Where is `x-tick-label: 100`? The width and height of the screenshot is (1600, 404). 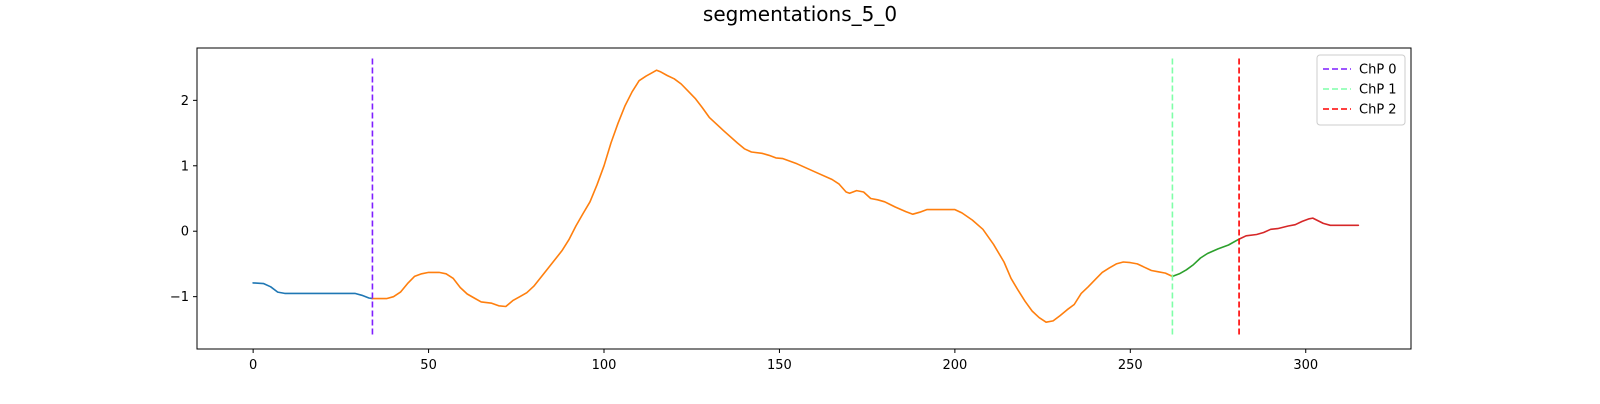
x-tick-label: 100 is located at coordinates (604, 365).